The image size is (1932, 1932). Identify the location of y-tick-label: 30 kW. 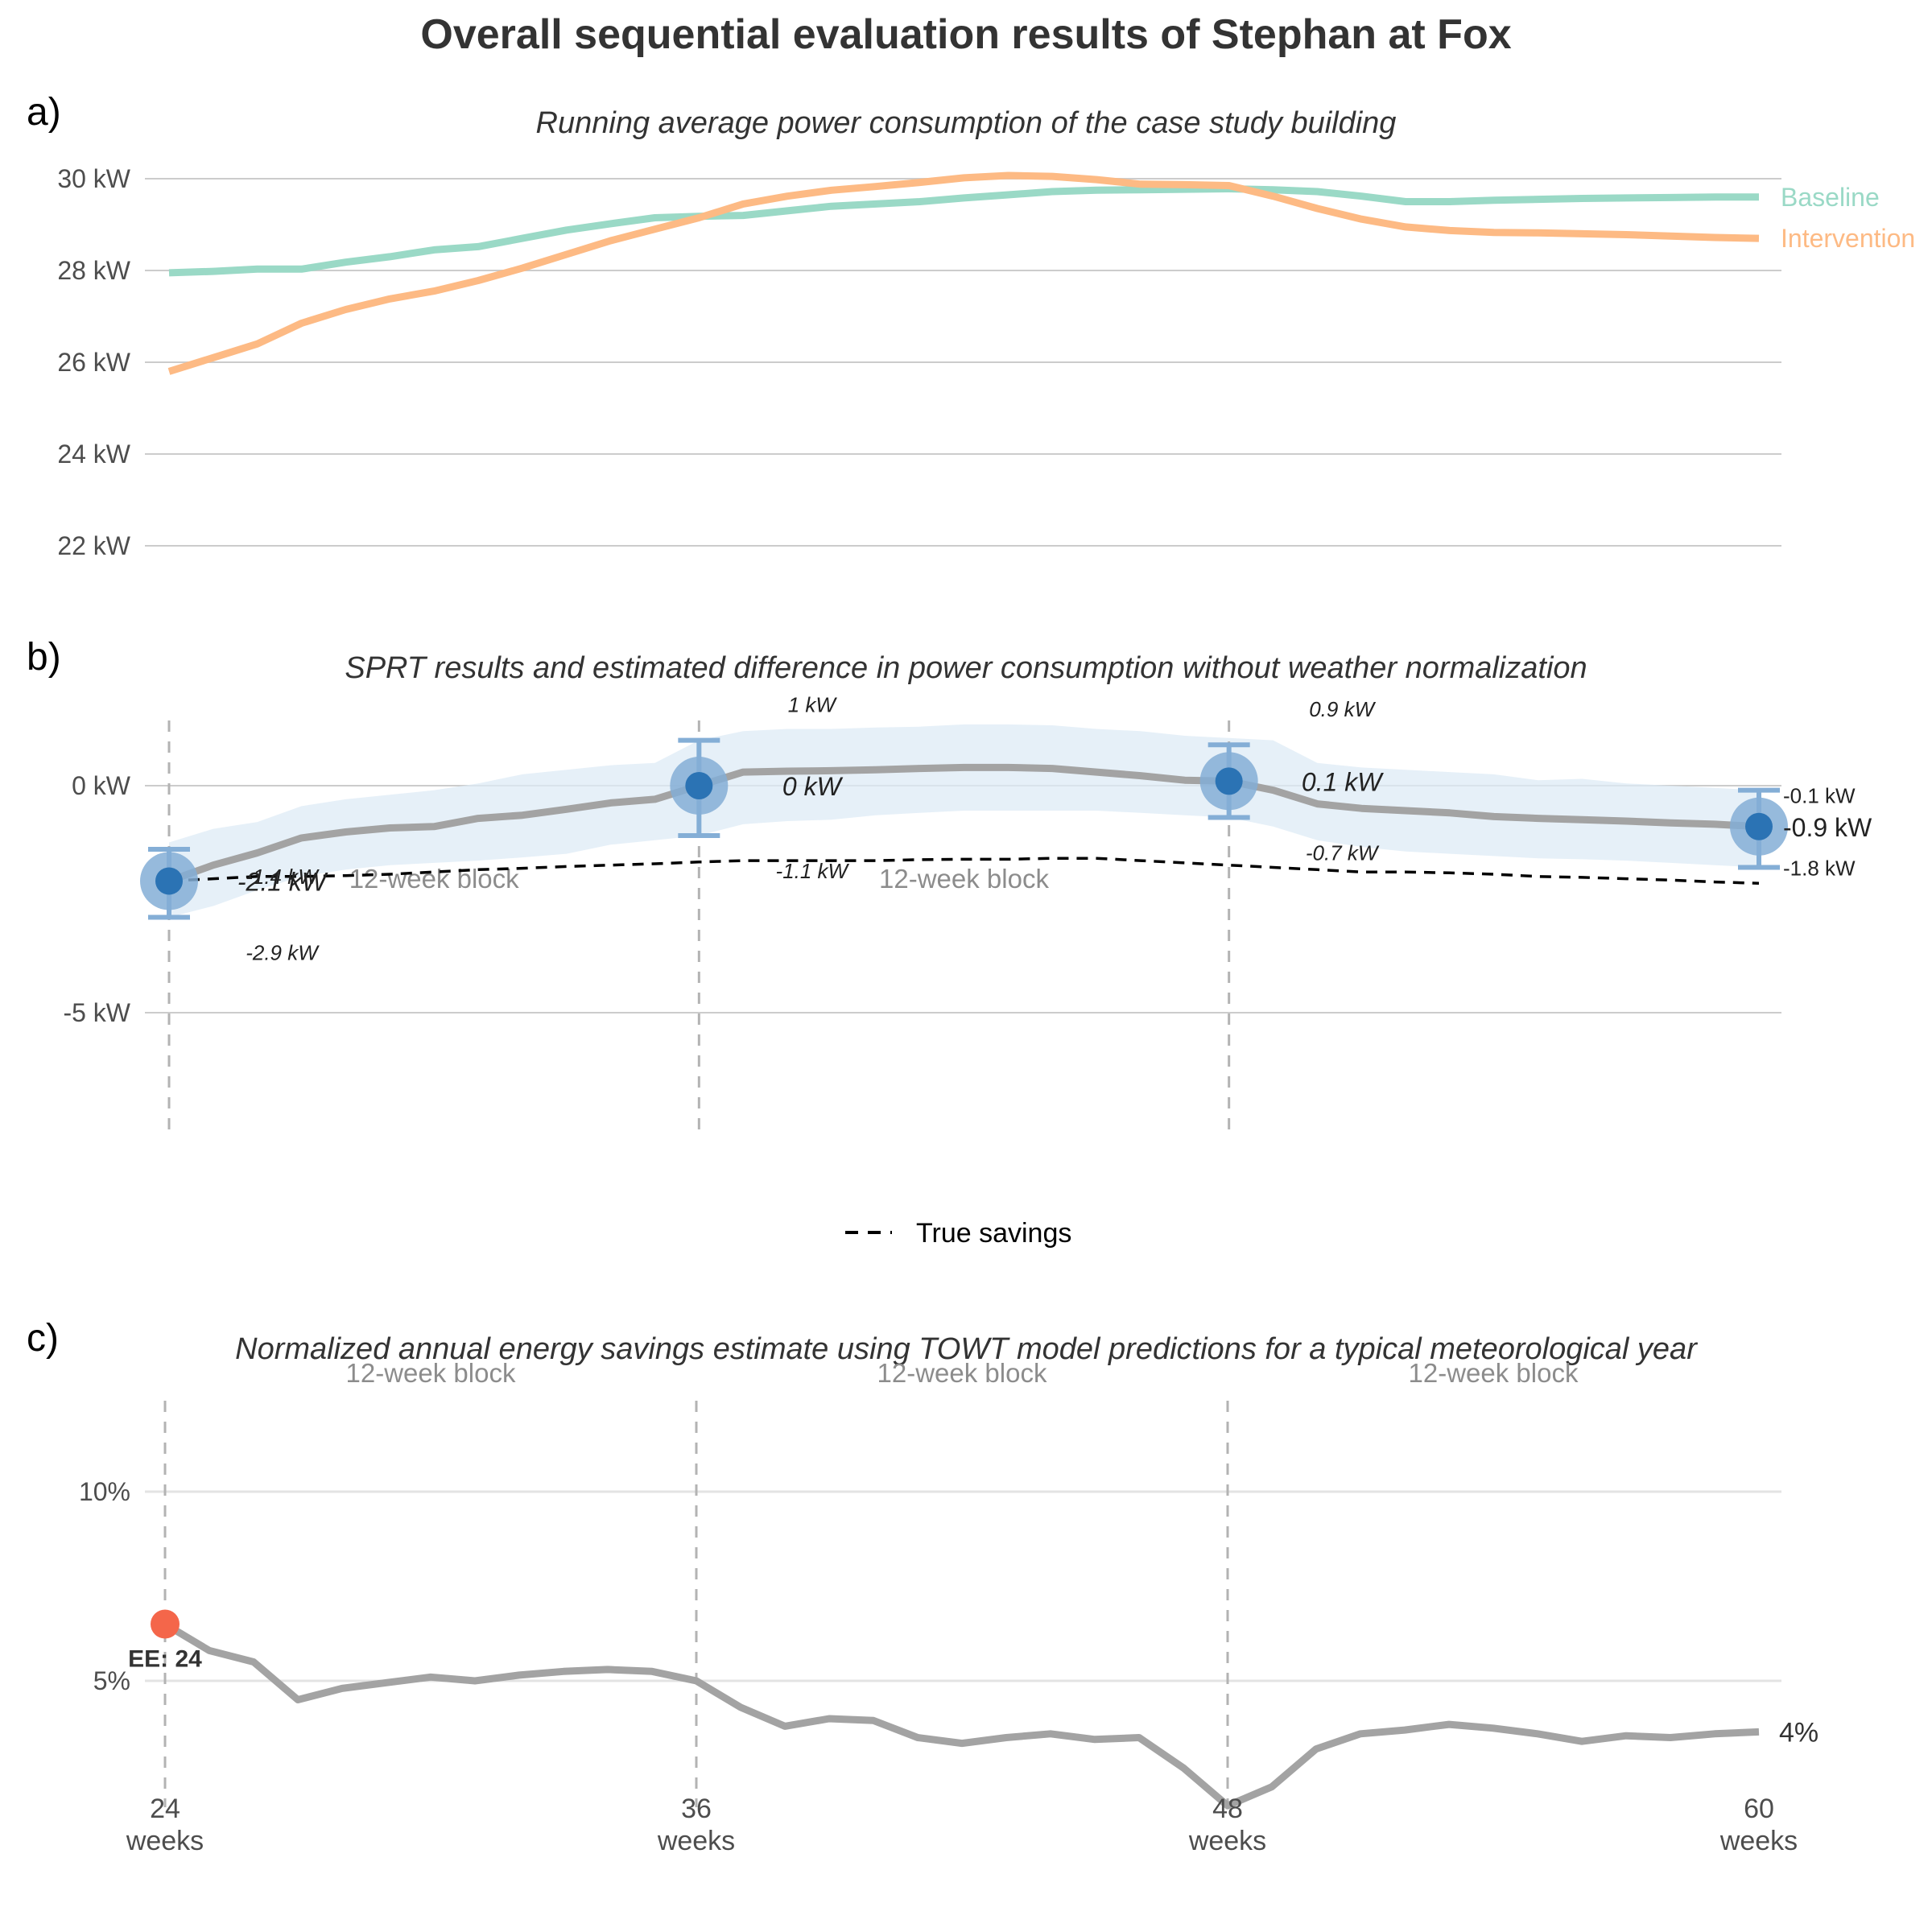
(93, 178).